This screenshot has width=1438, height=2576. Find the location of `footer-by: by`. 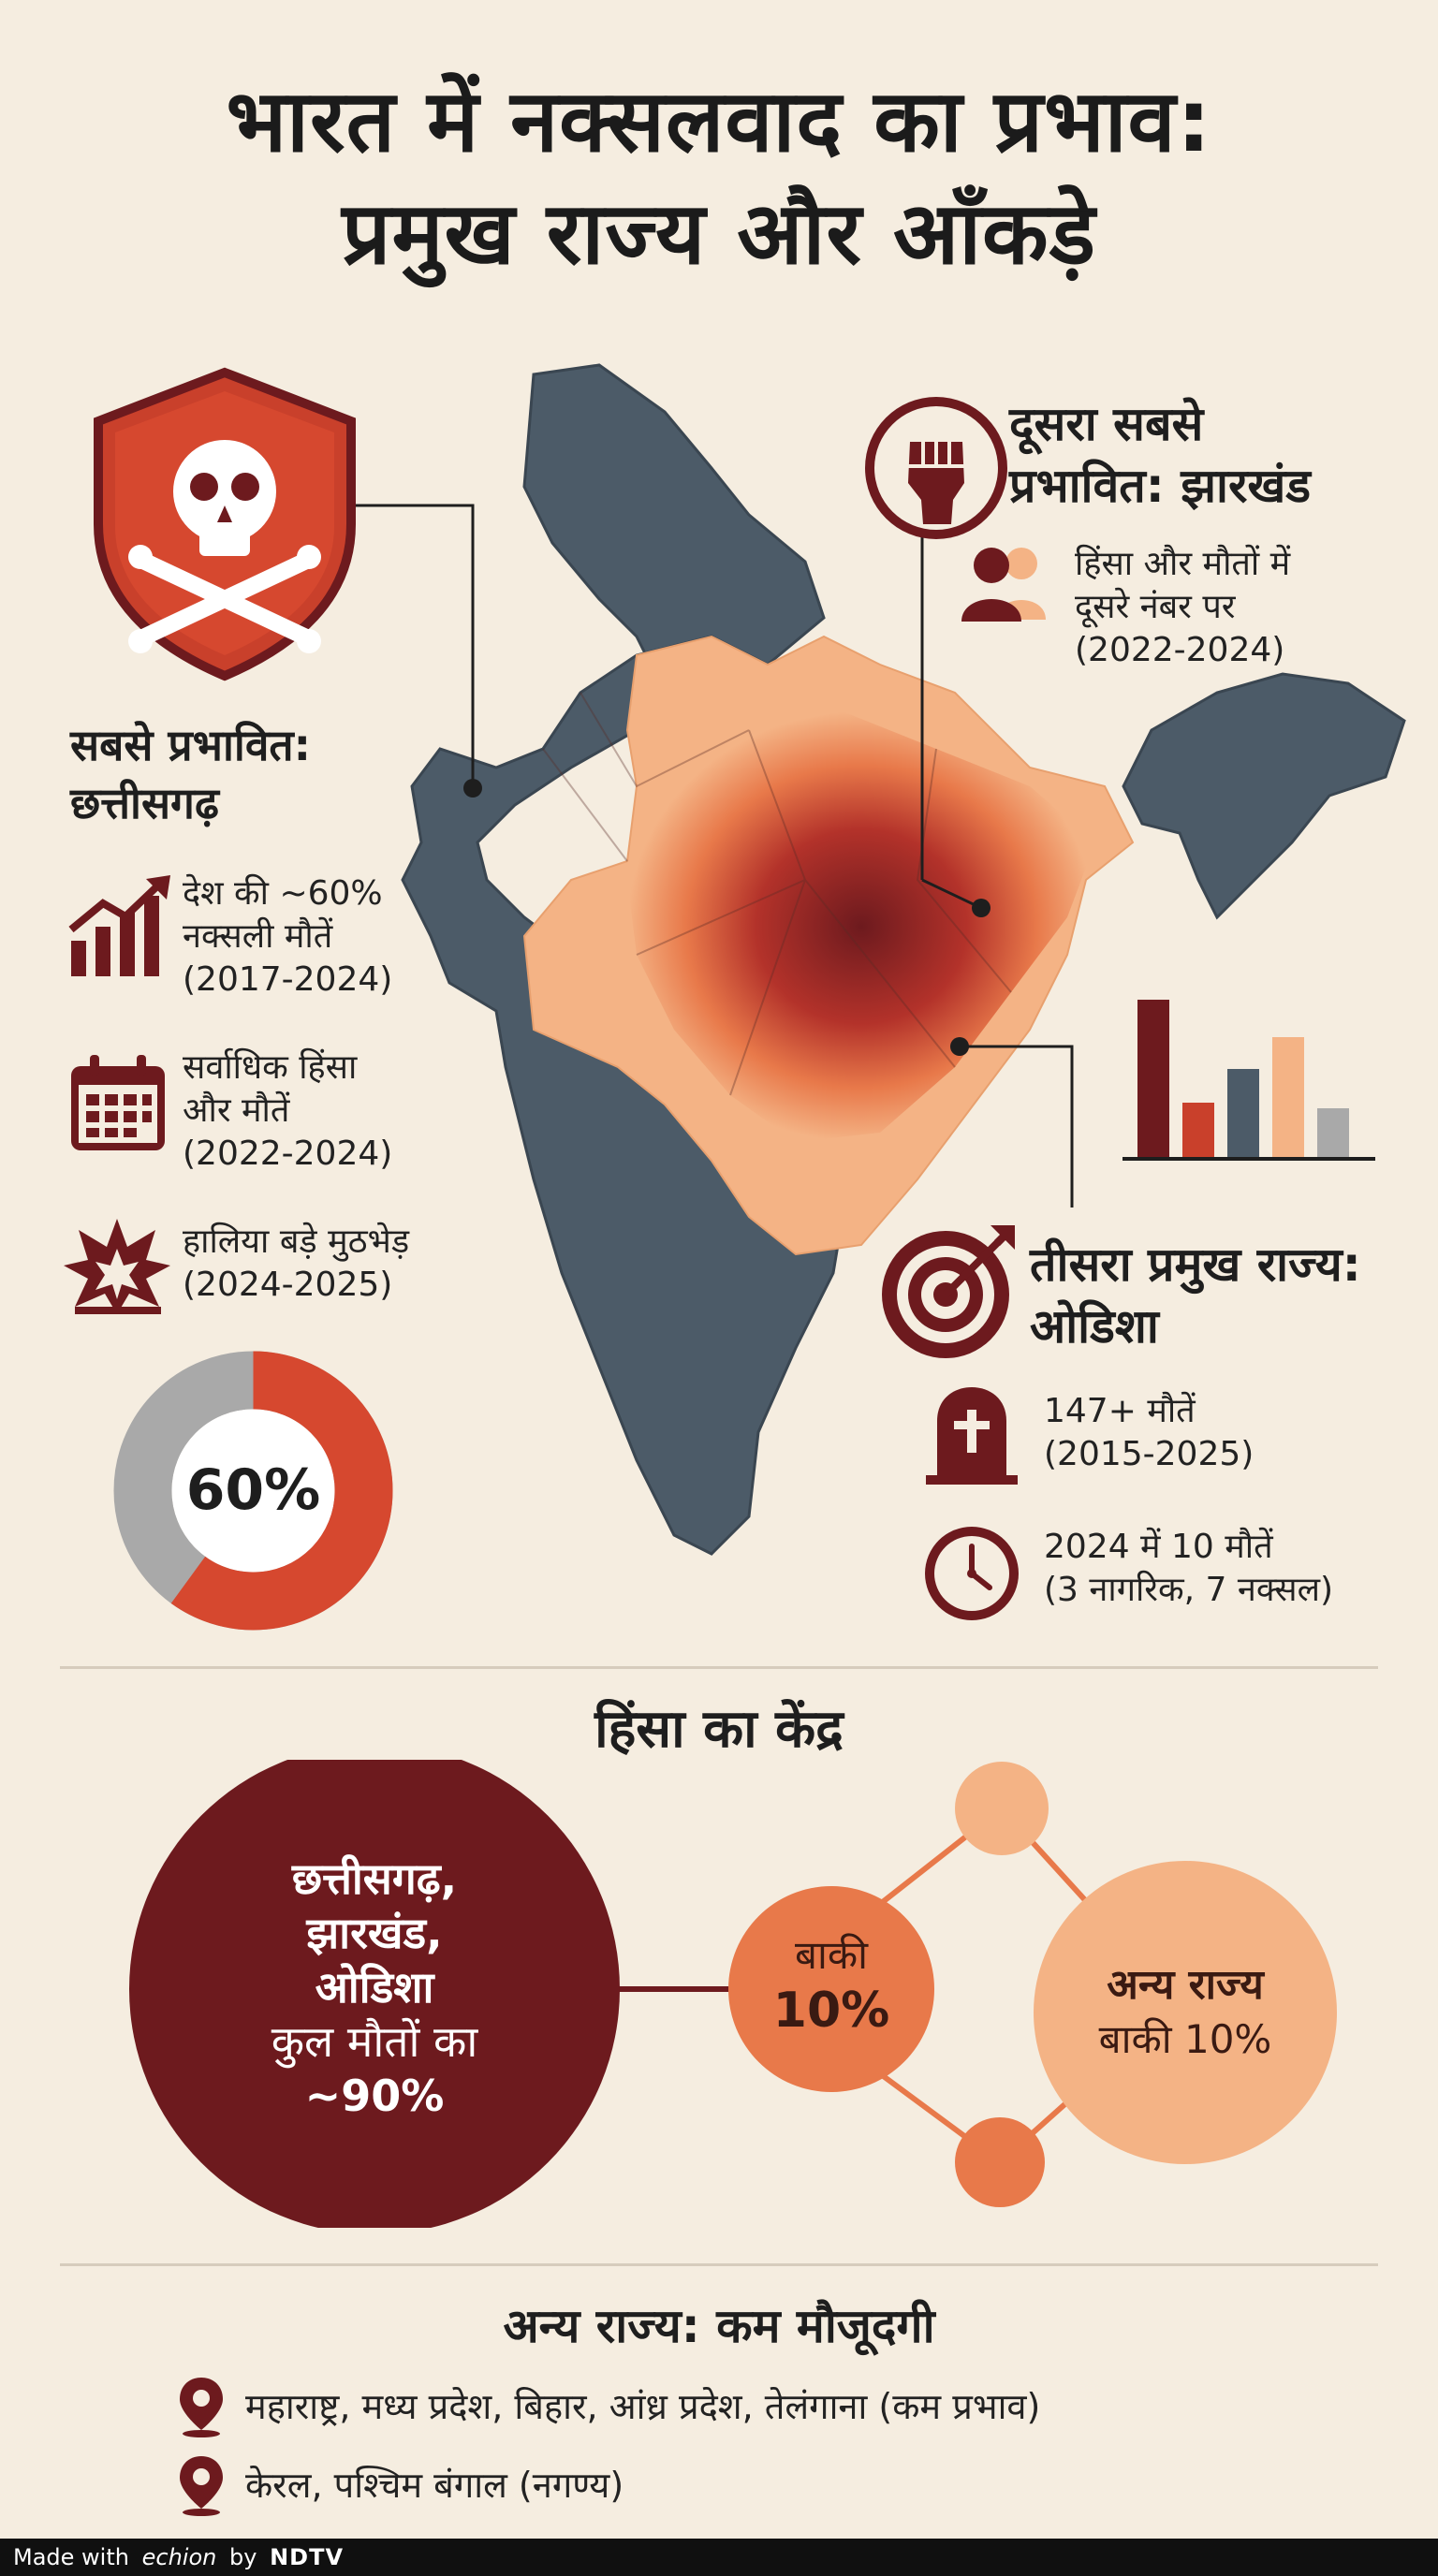

footer-by: by is located at coordinates (242, 2557).